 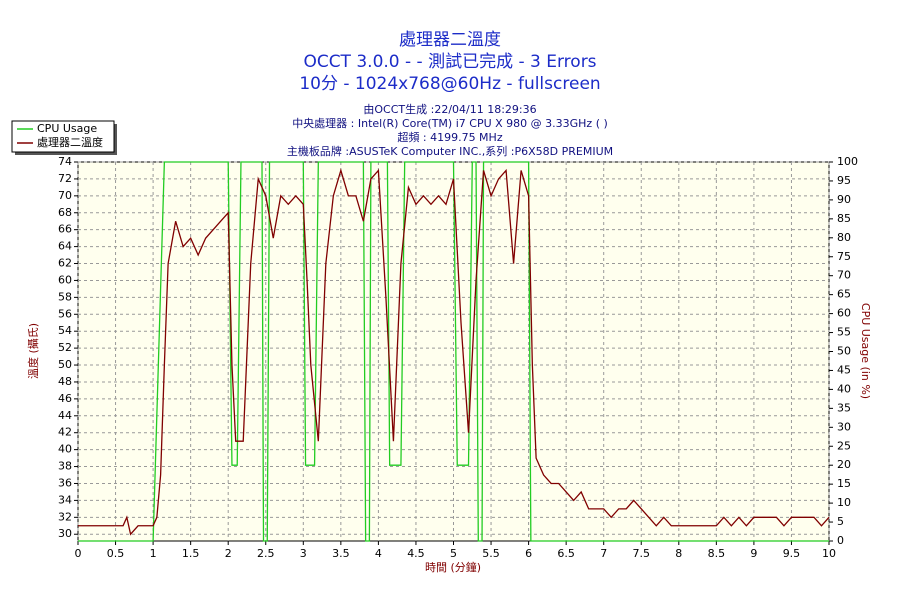 I want to click on y2-tick-label: 30, so click(x=844, y=426).